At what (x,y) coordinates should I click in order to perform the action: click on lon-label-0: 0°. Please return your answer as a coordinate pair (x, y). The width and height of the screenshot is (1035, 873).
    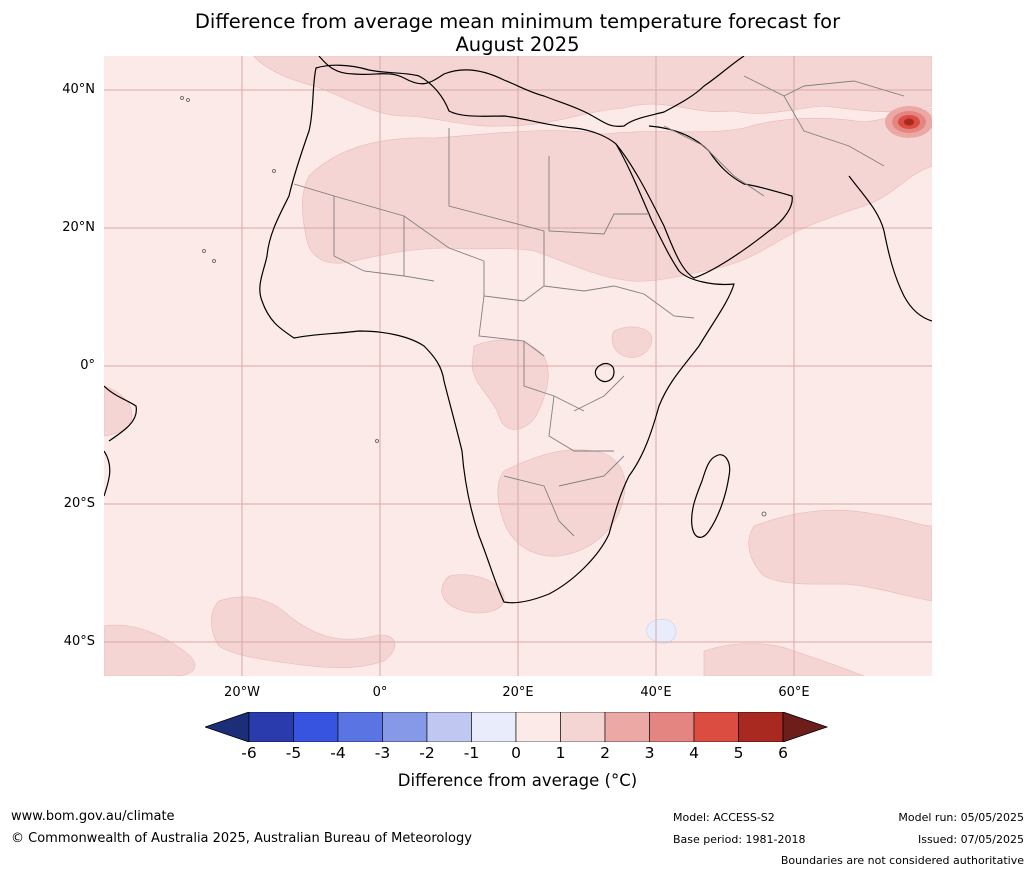
    Looking at the image, I should click on (380, 692).